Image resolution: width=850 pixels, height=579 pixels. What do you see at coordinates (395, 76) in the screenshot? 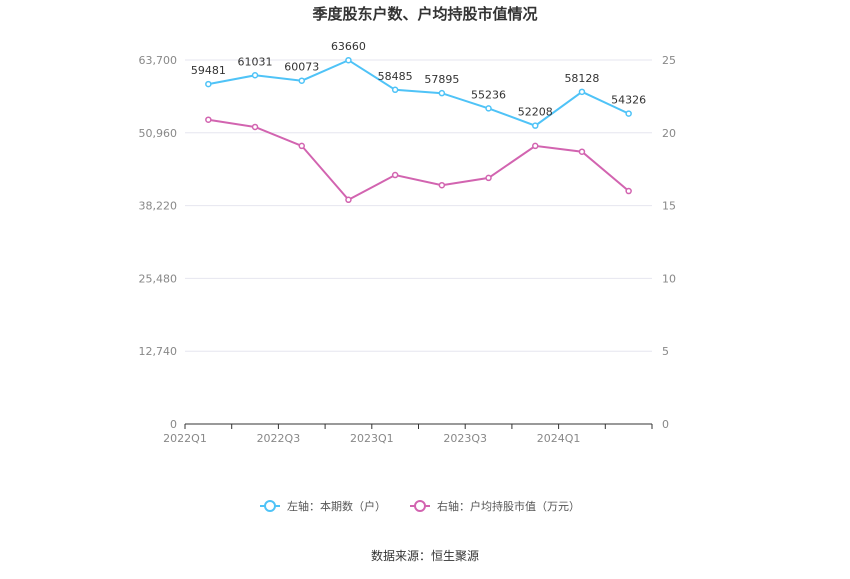
I see `data-label: 58485` at bounding box center [395, 76].